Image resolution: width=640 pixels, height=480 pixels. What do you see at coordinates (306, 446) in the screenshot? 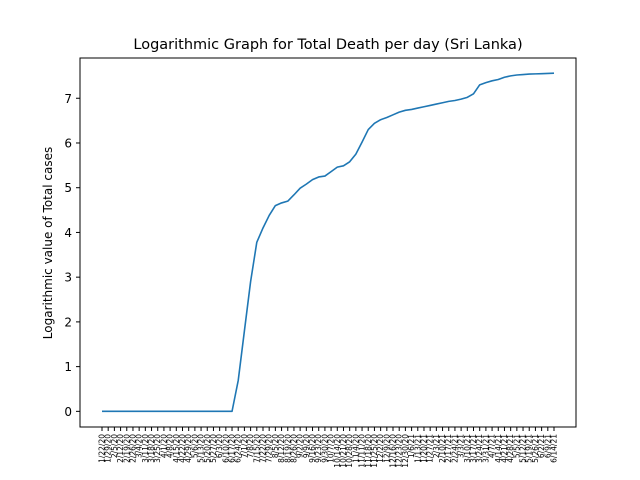
I see `x-tick-label: 9/9/20` at bounding box center [306, 446].